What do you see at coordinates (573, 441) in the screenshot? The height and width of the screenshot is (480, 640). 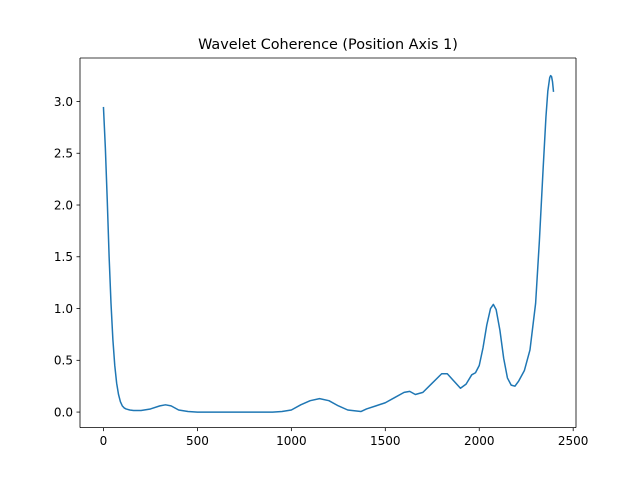 I see `x-tick-label: 2500` at bounding box center [573, 441].